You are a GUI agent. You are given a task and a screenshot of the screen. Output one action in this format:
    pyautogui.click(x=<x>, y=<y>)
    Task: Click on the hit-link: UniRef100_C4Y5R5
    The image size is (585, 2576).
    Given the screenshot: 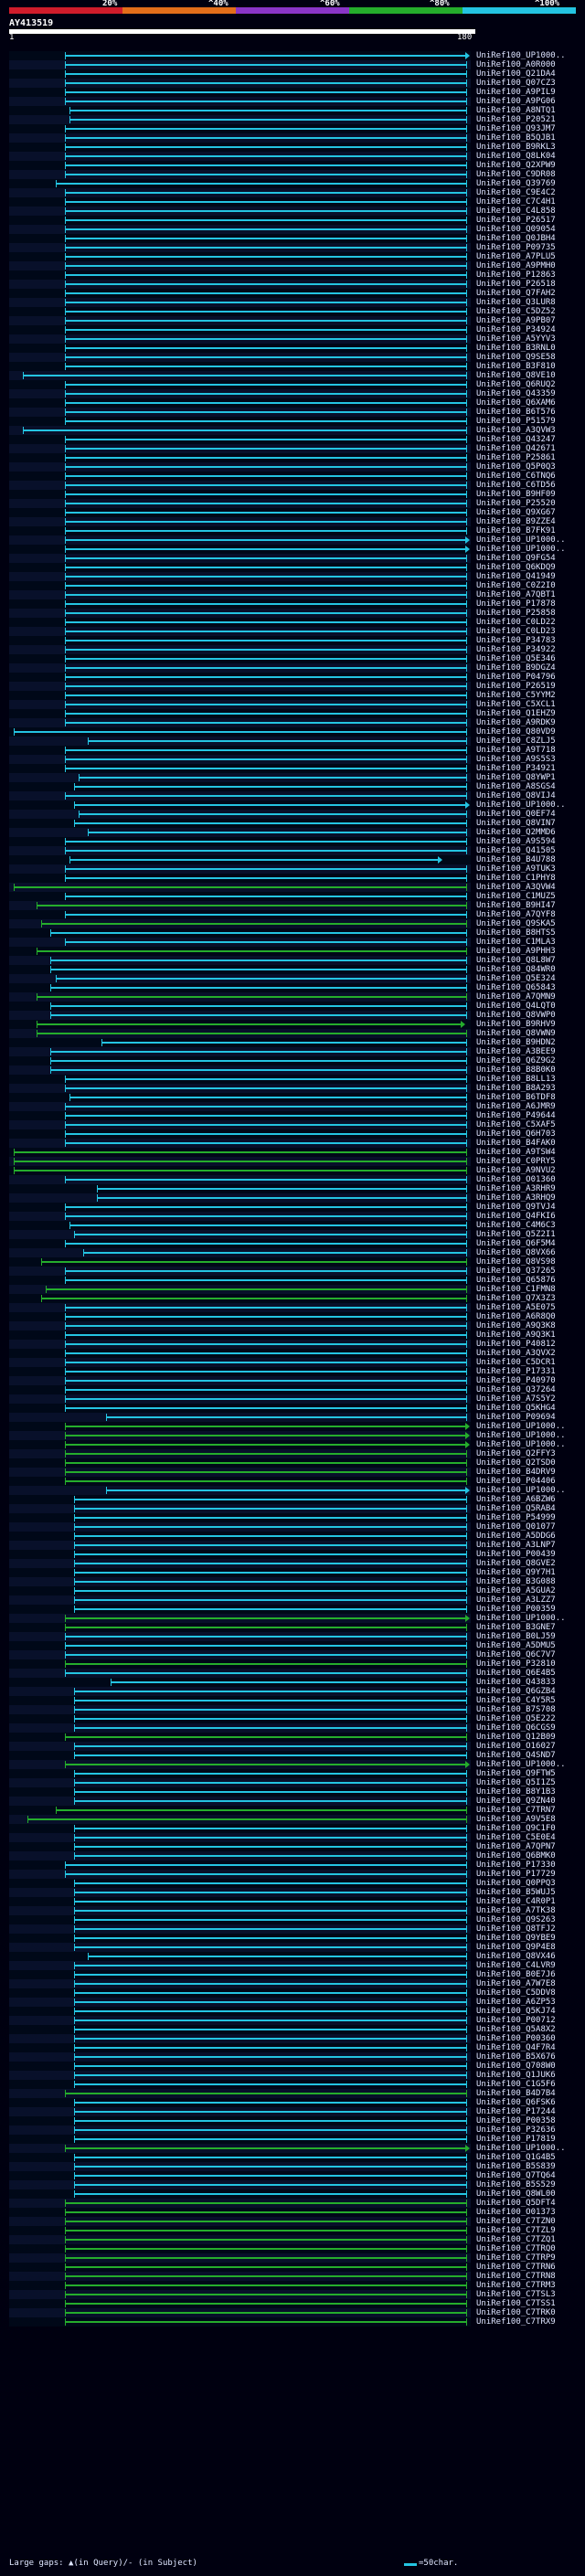 What is the action you would take?
    pyautogui.click(x=516, y=1700)
    